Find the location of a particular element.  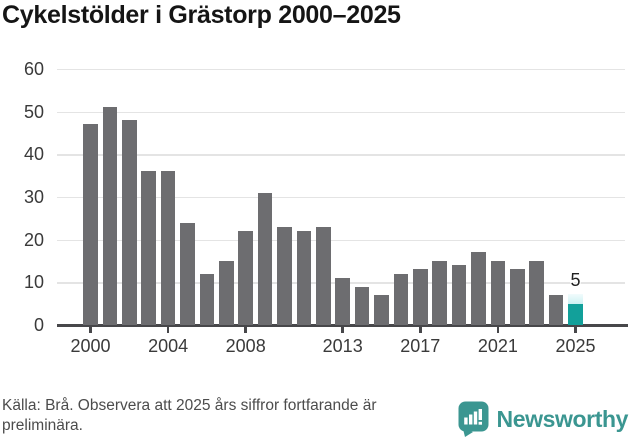

x-axis-label: 2013 is located at coordinates (342, 346).